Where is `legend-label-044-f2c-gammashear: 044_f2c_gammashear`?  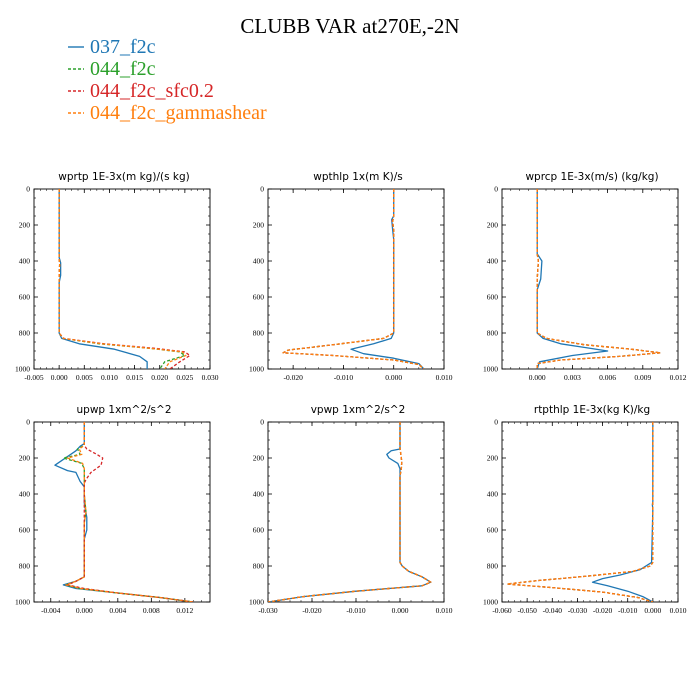
legend-label-044-f2c-gammashear: 044_f2c_gammashear is located at coordinates (178, 113).